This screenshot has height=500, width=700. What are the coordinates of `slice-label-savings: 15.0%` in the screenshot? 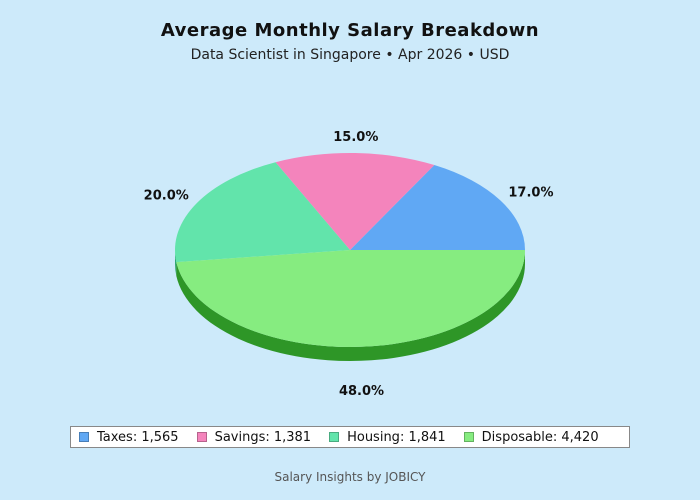 It's located at (355, 137).